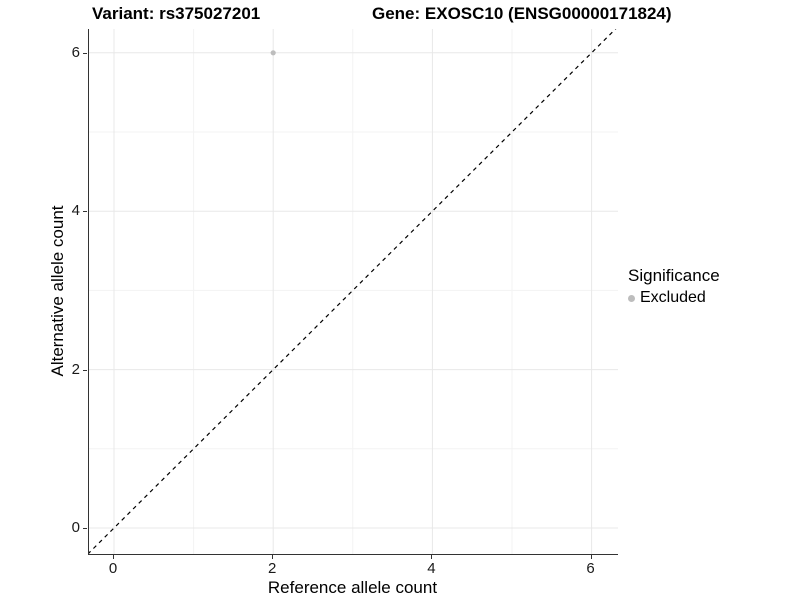 The height and width of the screenshot is (600, 800). Describe the element at coordinates (113, 568) in the screenshot. I see `x-tick-label: 0` at that location.